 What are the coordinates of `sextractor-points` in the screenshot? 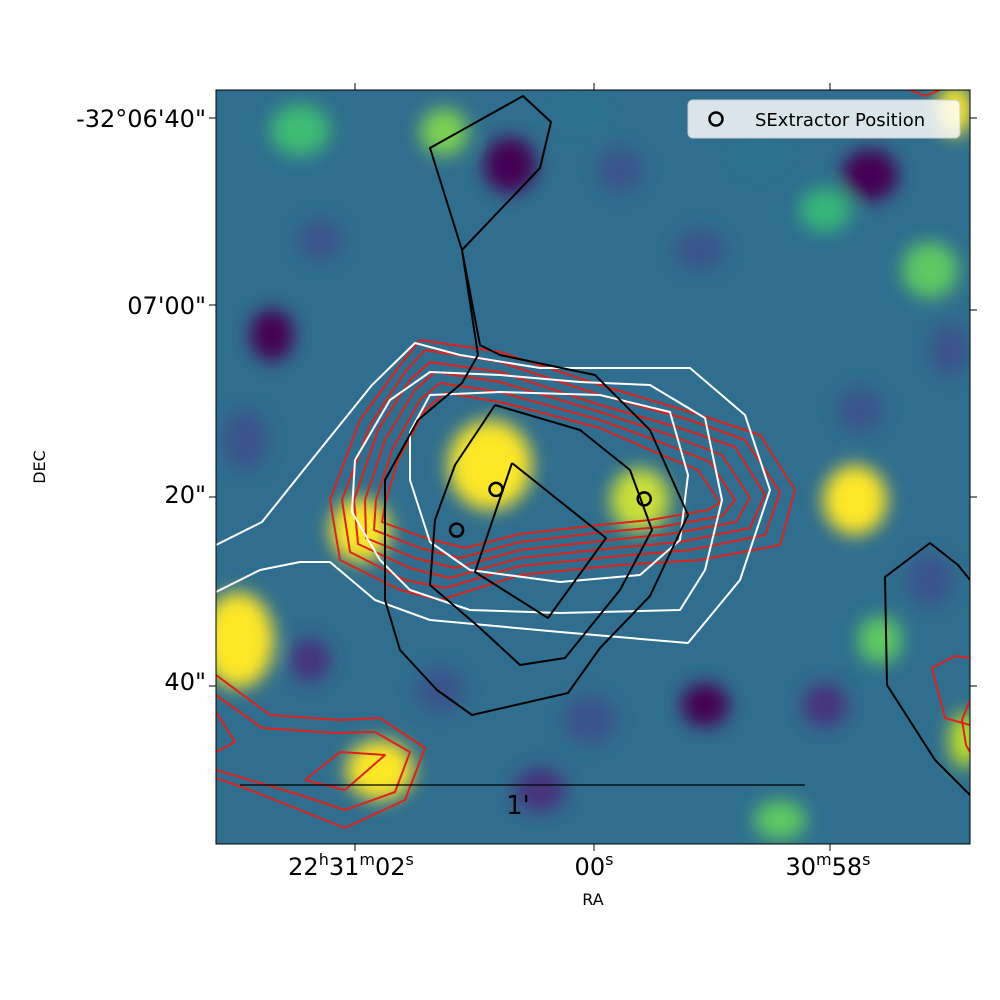 It's located at (550, 509).